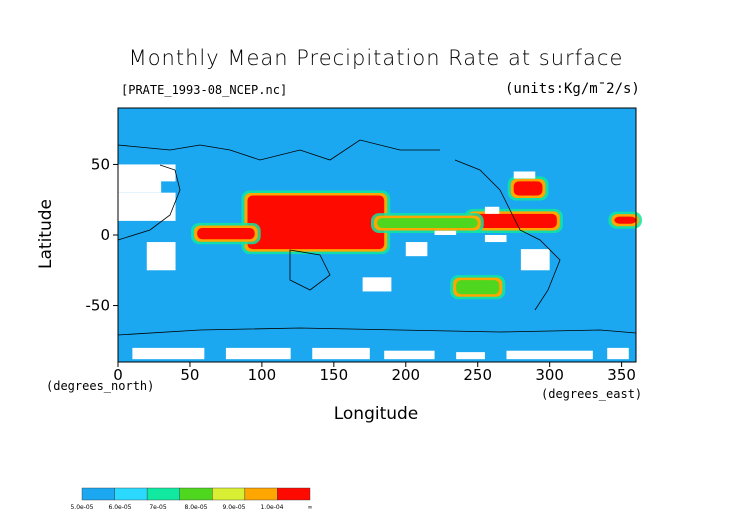 The width and height of the screenshot is (752, 532). Describe the element at coordinates (233, 507) in the screenshot. I see `colorbar-label: 9.0e-05` at that location.